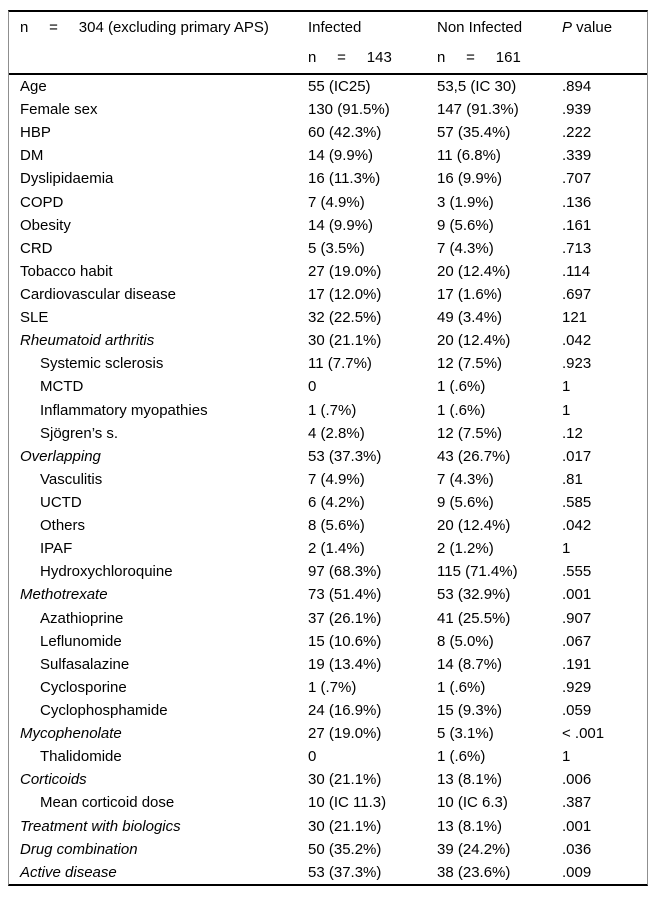 The image size is (656, 898). I want to click on row-label: Others, so click(63, 526).